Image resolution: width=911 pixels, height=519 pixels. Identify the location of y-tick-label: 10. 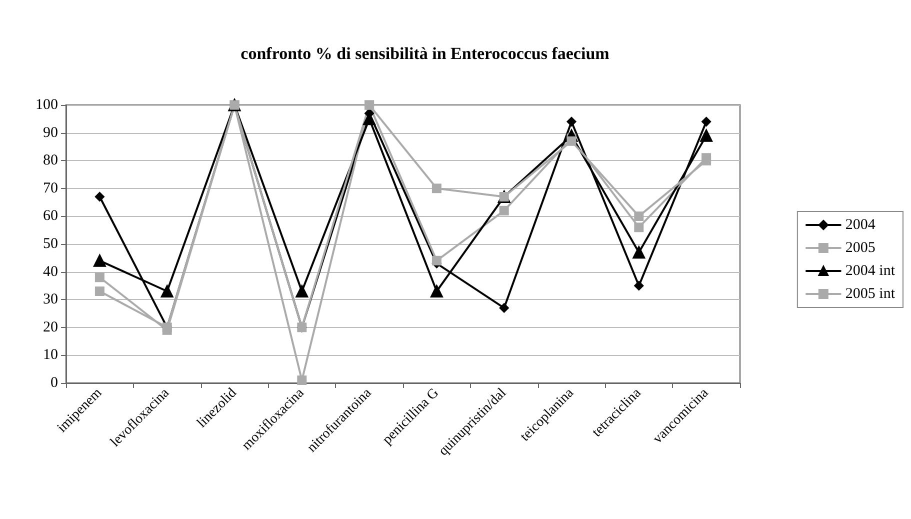
(50, 355).